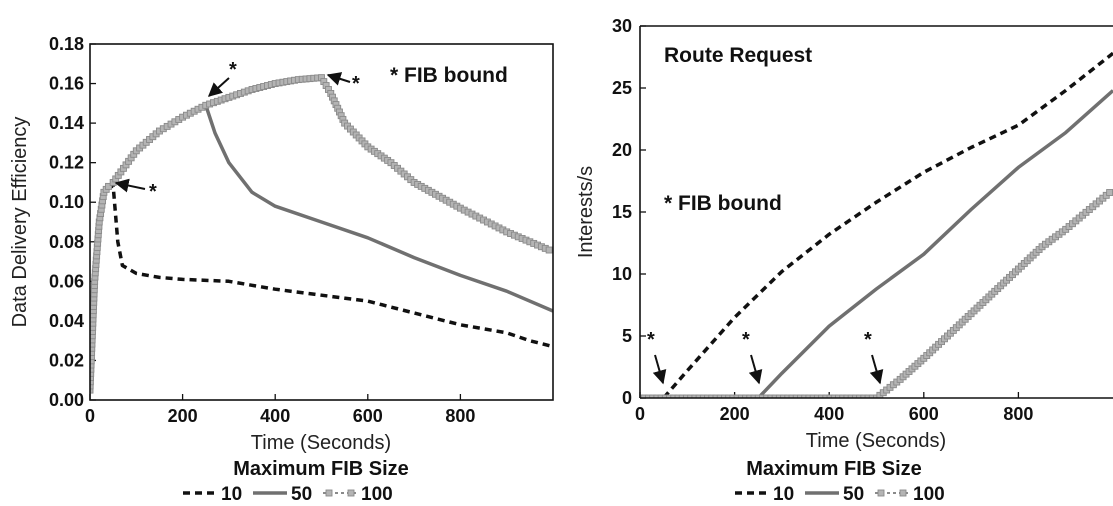  What do you see at coordinates (66, 44) in the screenshot?
I see `left-y-tick-label: 0.18` at bounding box center [66, 44].